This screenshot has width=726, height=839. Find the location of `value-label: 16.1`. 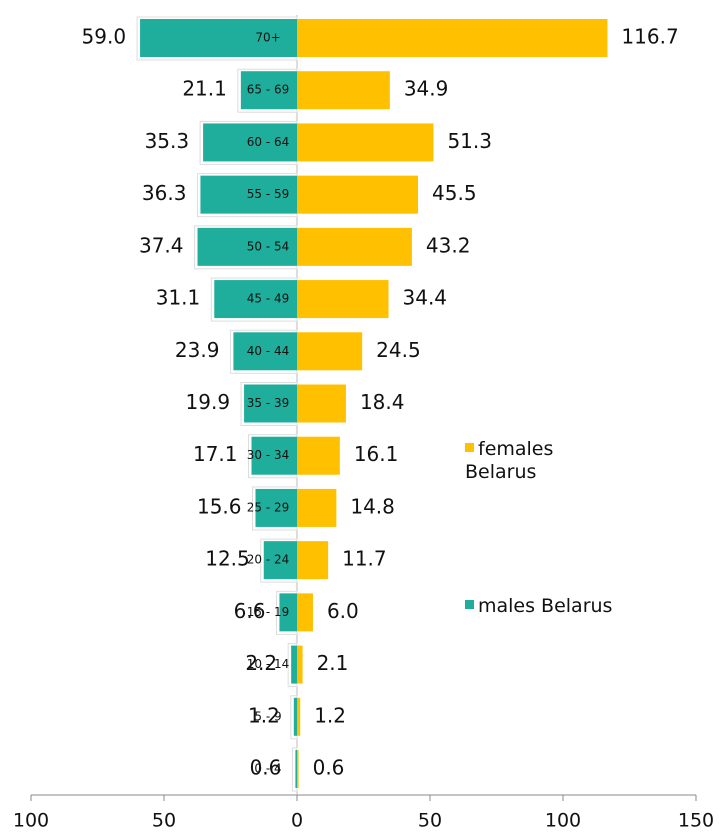

value-label: 16.1 is located at coordinates (376, 454).